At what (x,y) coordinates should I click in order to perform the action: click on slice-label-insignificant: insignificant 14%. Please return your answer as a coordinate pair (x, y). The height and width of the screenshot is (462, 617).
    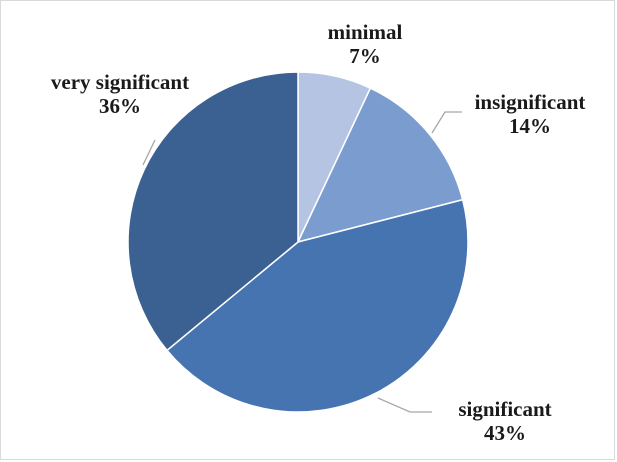
    Looking at the image, I should click on (530, 114).